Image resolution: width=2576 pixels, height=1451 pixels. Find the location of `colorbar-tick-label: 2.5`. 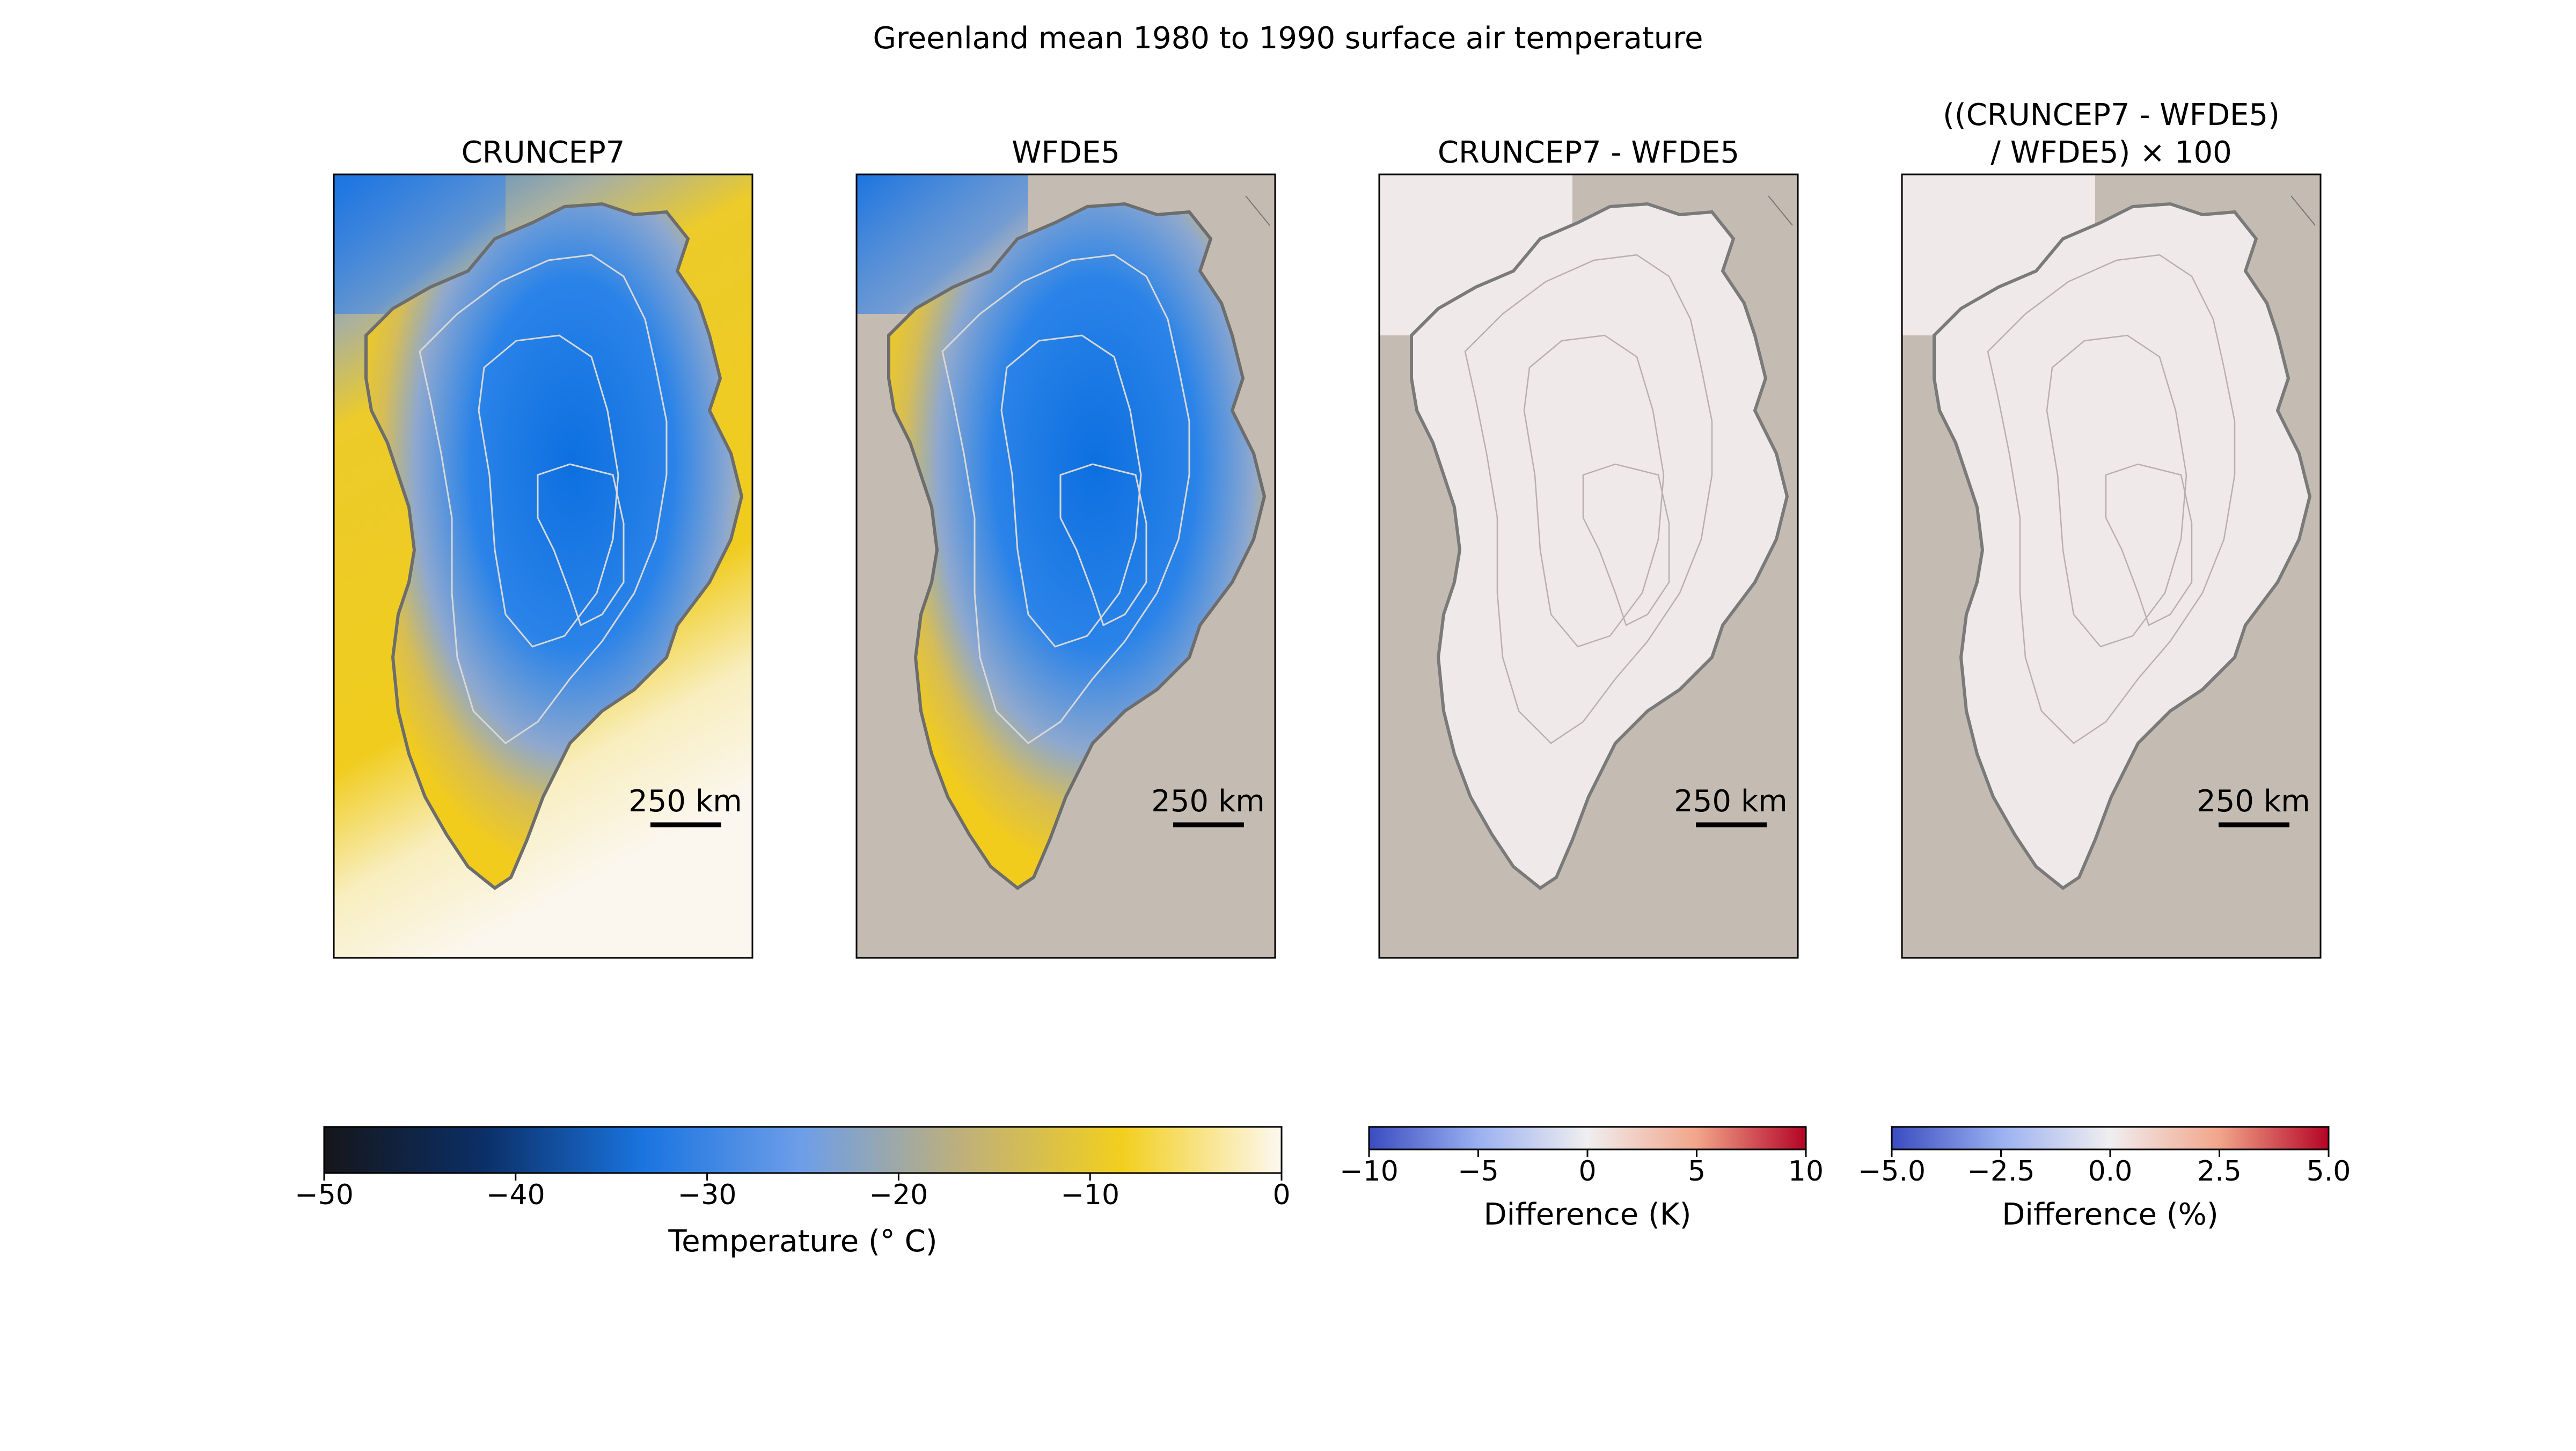

colorbar-tick-label: 2.5 is located at coordinates (2219, 1171).